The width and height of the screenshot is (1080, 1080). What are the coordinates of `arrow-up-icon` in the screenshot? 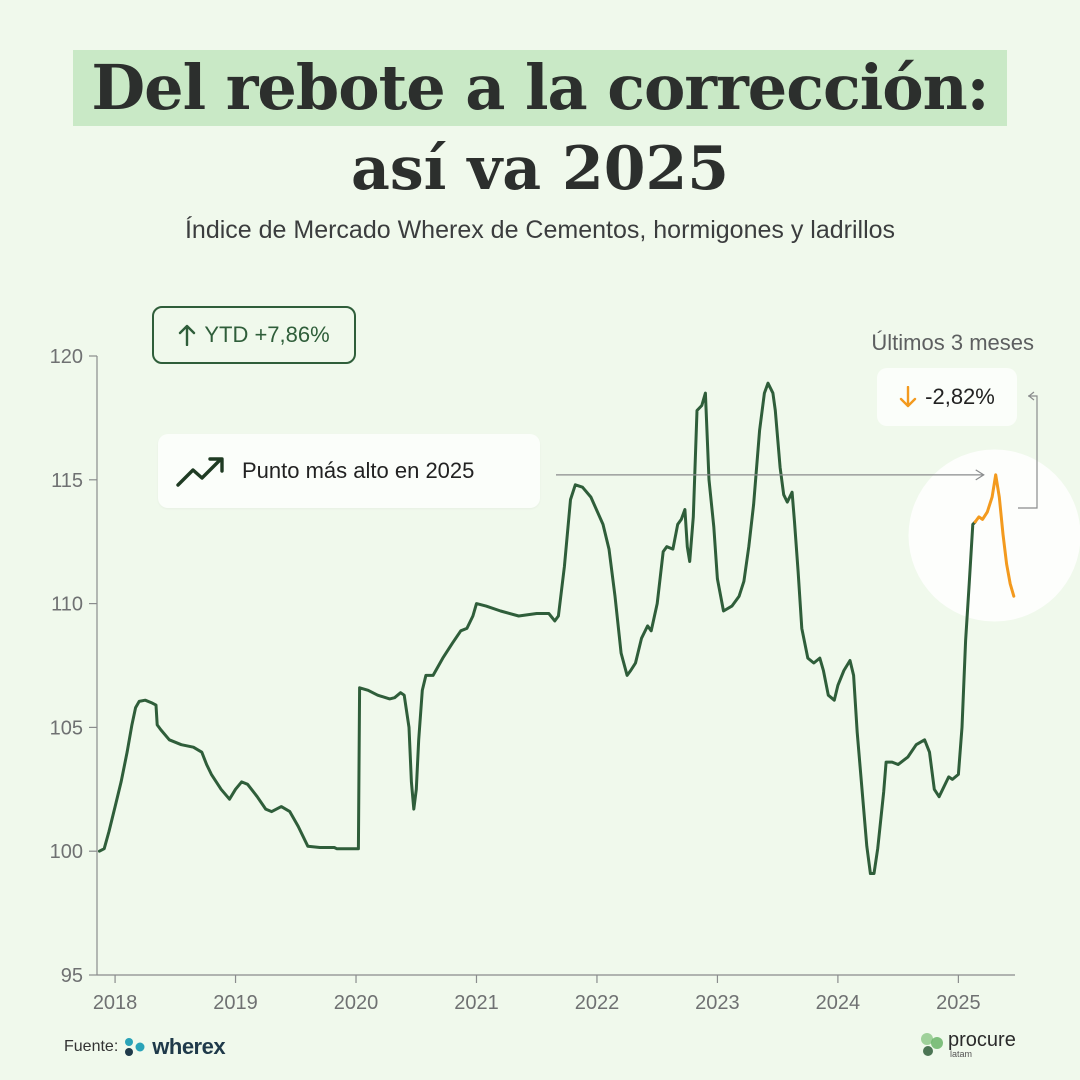 It's located at (187, 335).